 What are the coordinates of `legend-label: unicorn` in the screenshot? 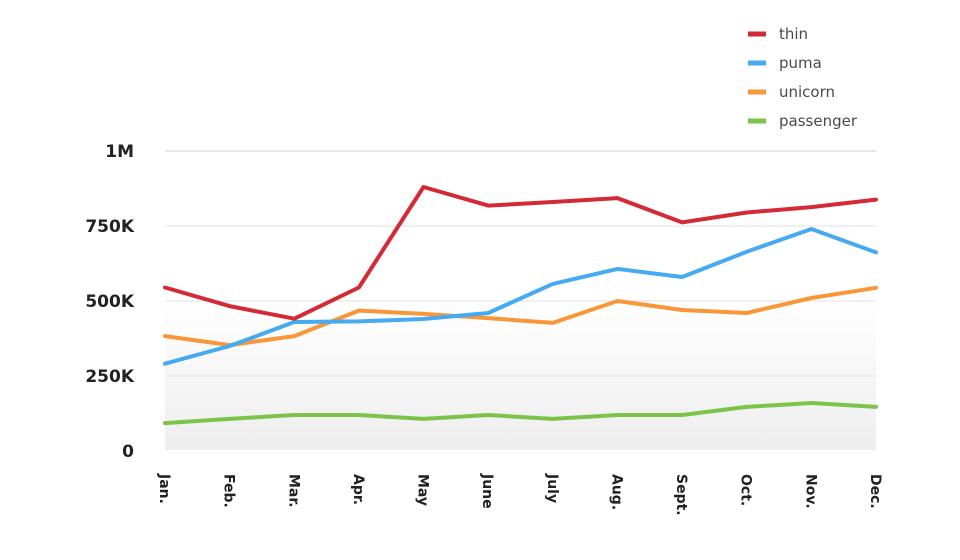 It's located at (807, 92).